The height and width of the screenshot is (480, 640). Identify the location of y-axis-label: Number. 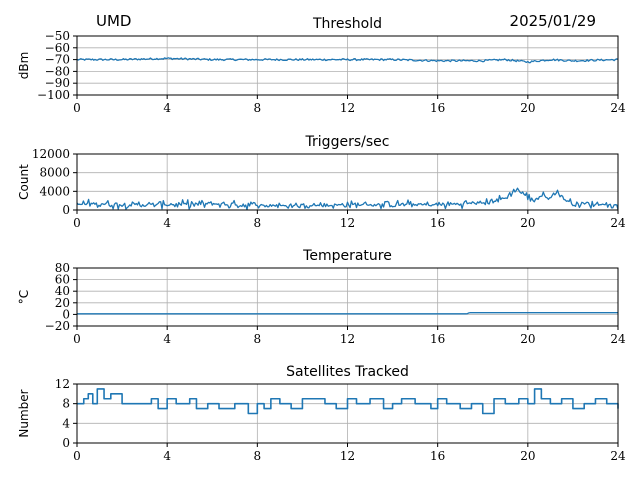
(24, 413).